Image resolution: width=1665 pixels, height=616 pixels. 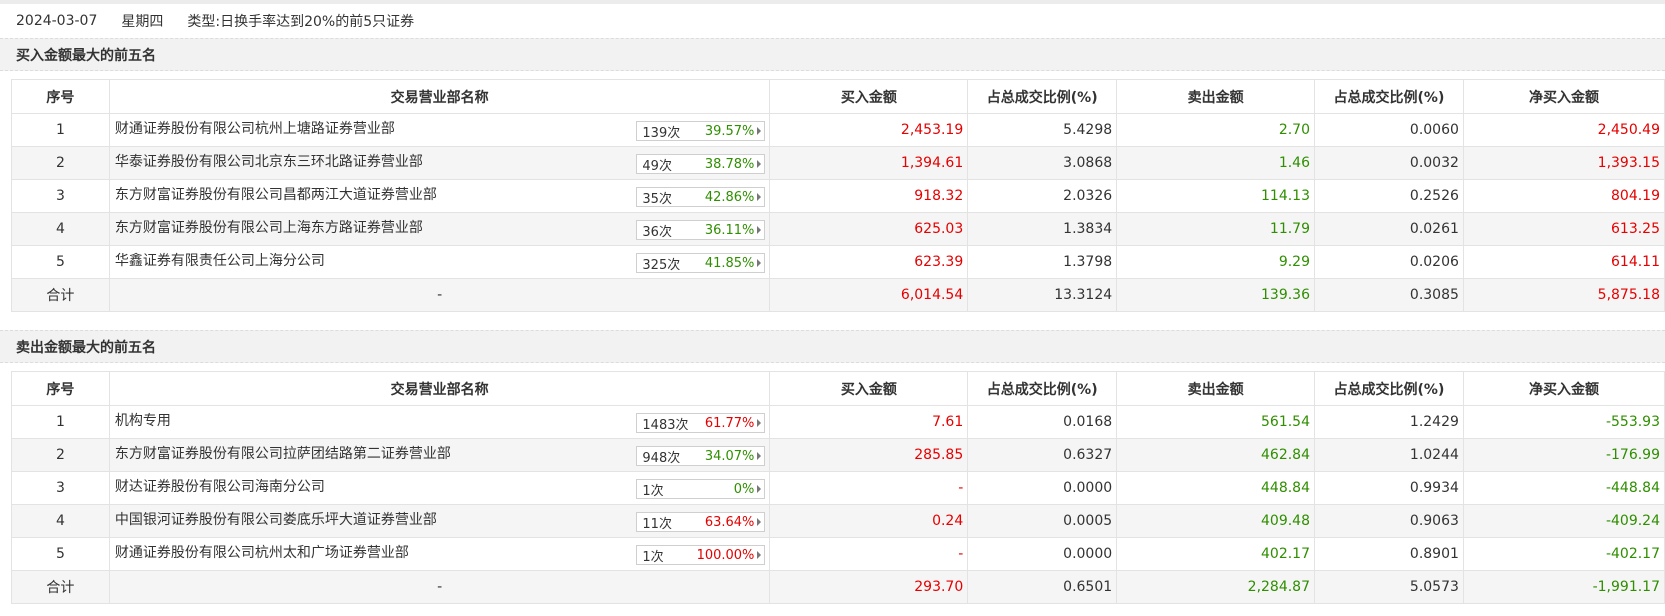 What do you see at coordinates (1215, 422) in the screenshot?
I see `sell-amount-cell: 561.54` at bounding box center [1215, 422].